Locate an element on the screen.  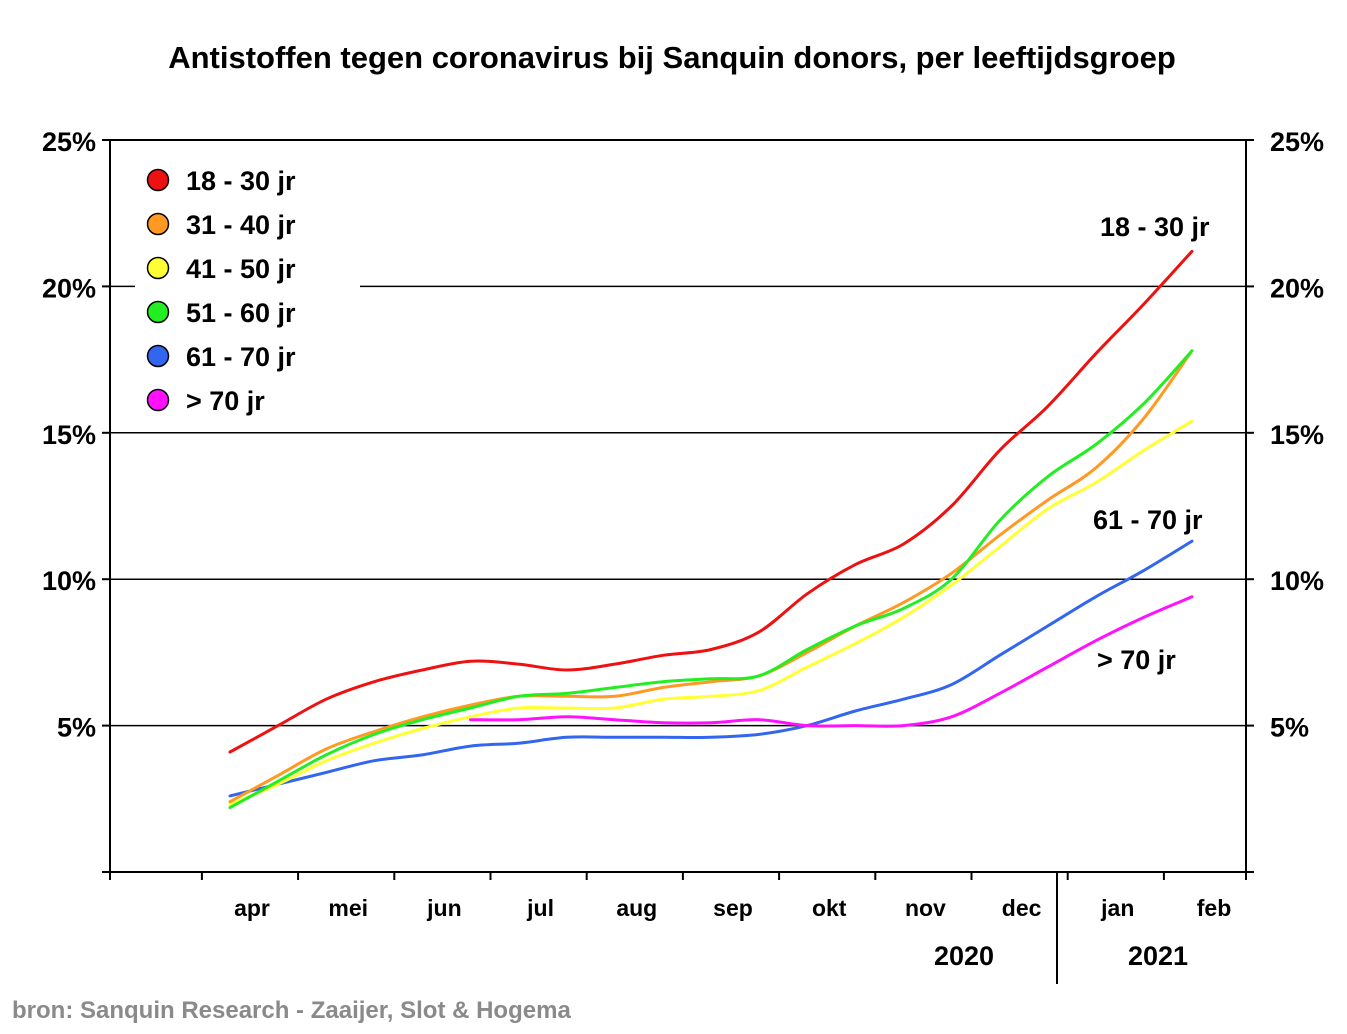
y-tick-label-right: 5% is located at coordinates (1289, 728).